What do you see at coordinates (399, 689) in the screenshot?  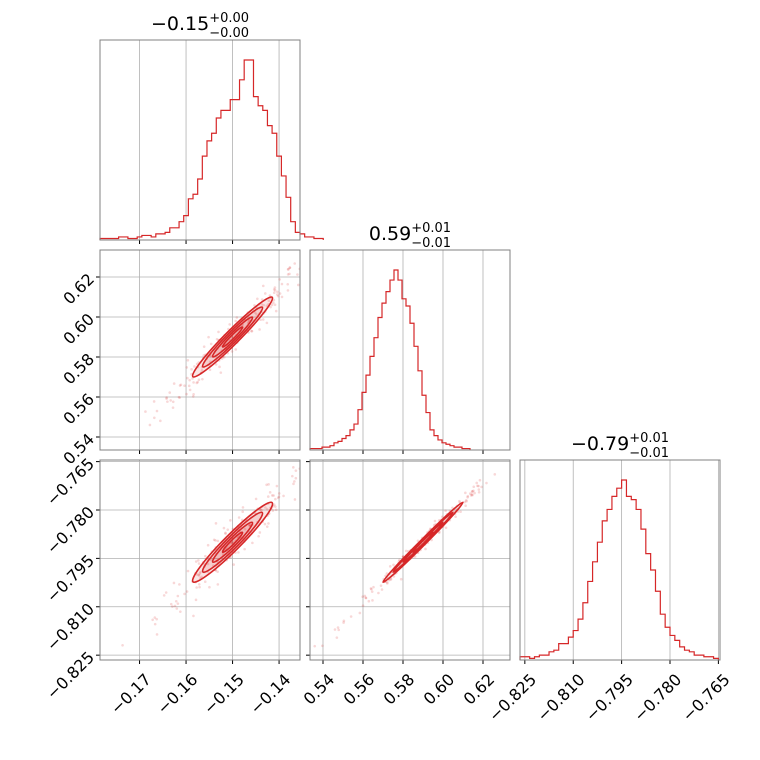 I see `x-tick-label-1-2: 0.58` at bounding box center [399, 689].